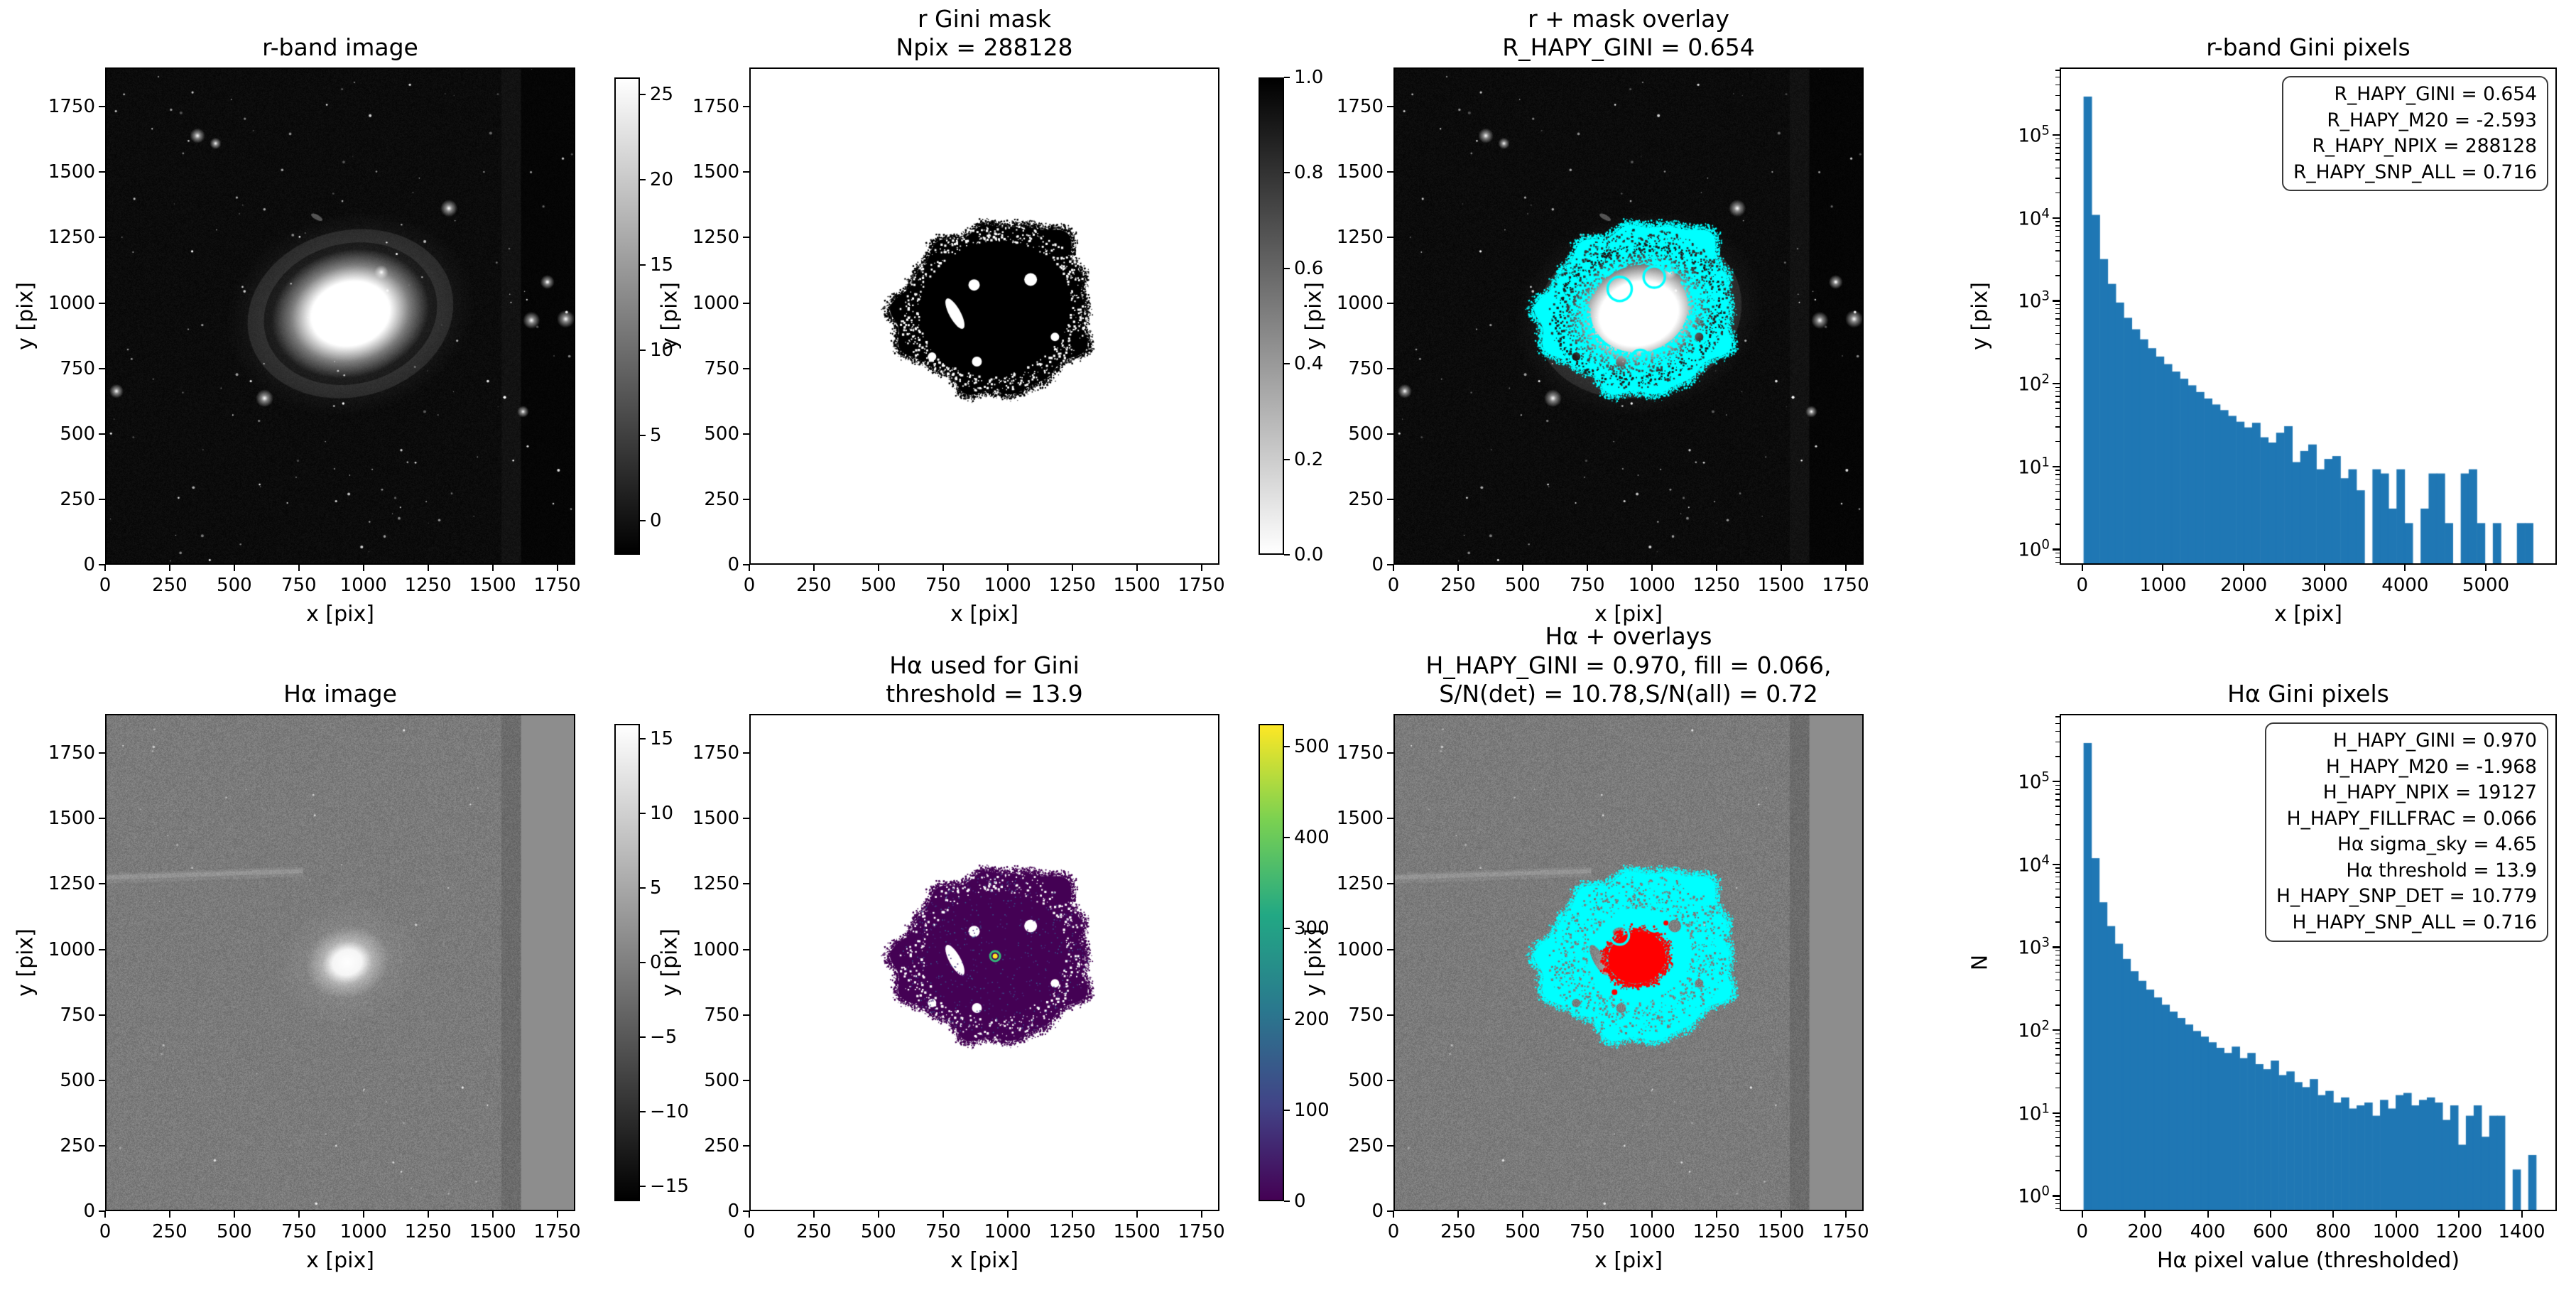 The height and width of the screenshot is (1295, 2576). Describe the element at coordinates (656, 520) in the screenshot. I see `colorbar-tick-label: 0` at that location.